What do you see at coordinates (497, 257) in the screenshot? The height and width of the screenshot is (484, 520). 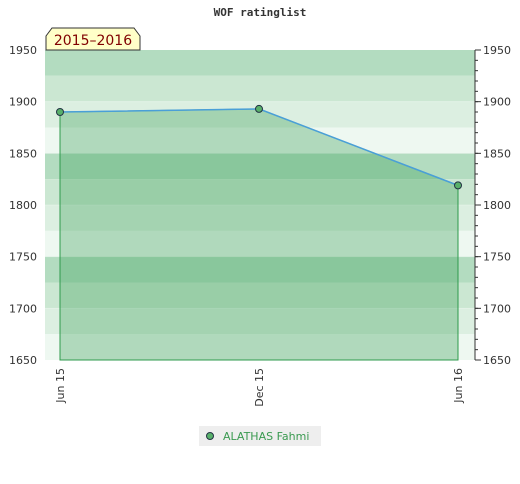 I see `y2-tick-label: 1750` at bounding box center [497, 257].